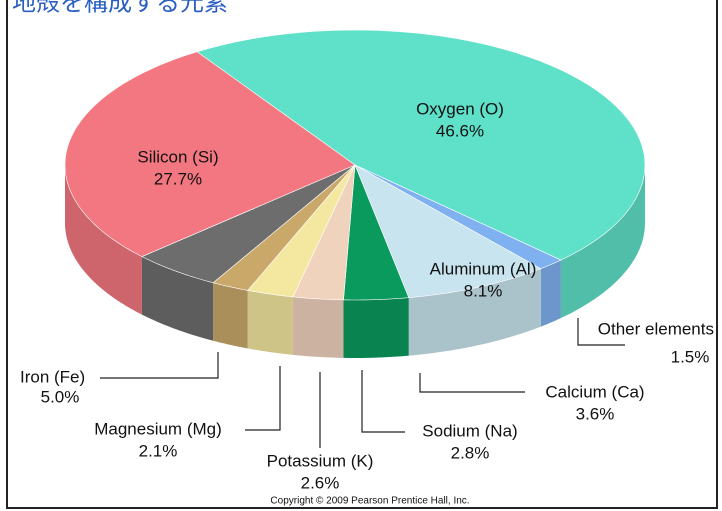 The image size is (722, 511). Describe the element at coordinates (656, 328) in the screenshot. I see `slice-label: Other elements` at that location.